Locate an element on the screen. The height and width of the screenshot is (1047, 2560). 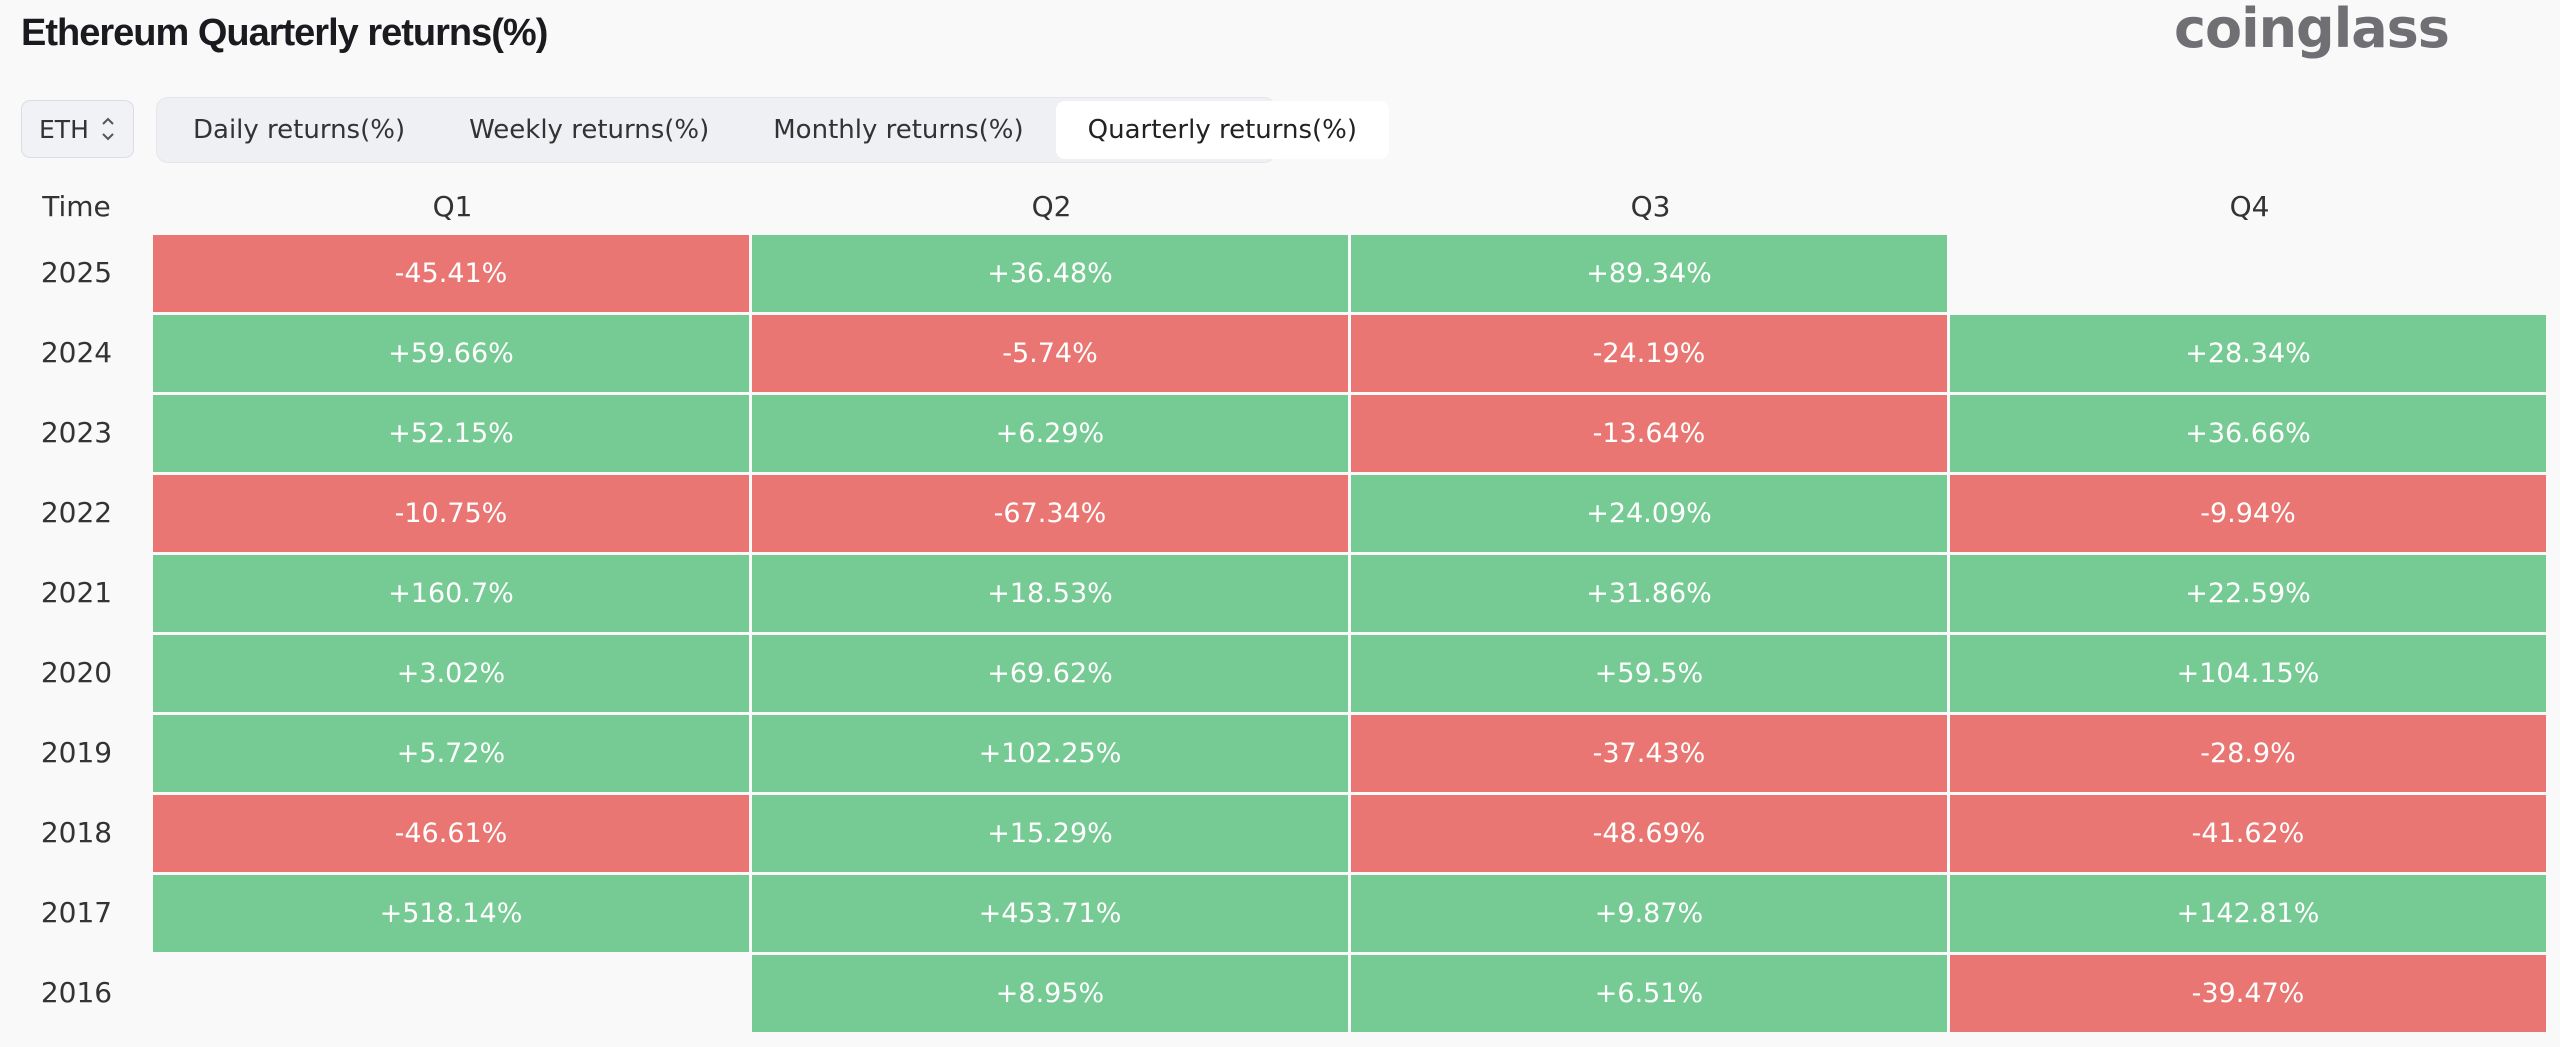
return-cell-q1: -46.61% is located at coordinates (452, 832).